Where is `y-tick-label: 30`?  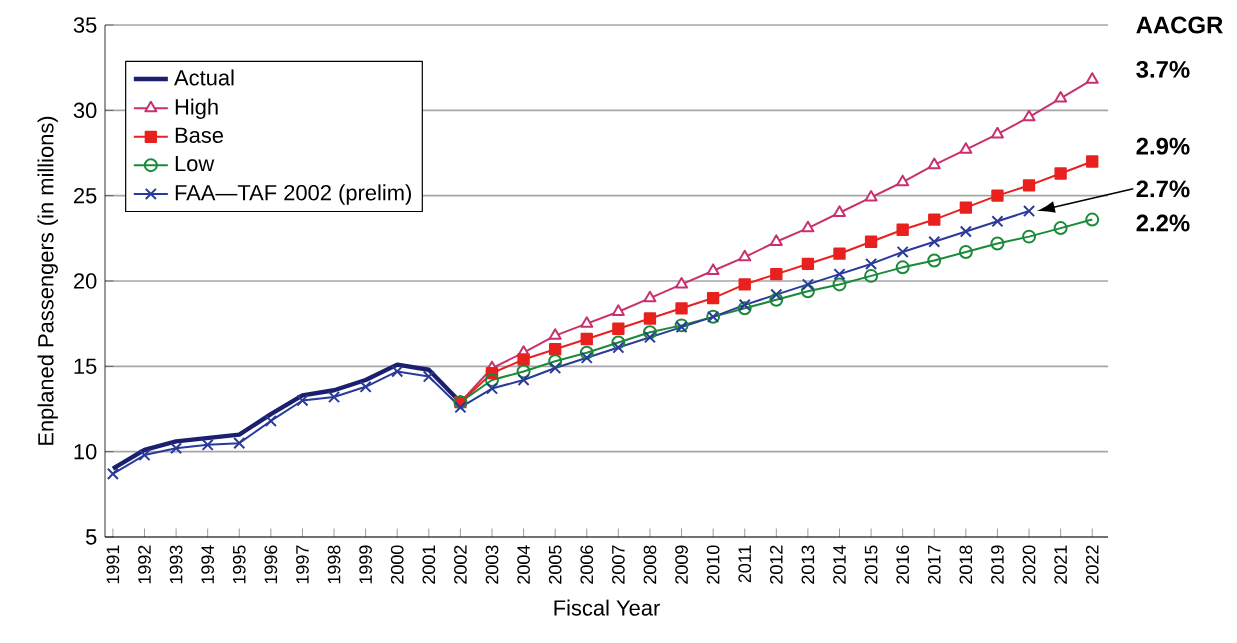 y-tick-label: 30 is located at coordinates (85, 110).